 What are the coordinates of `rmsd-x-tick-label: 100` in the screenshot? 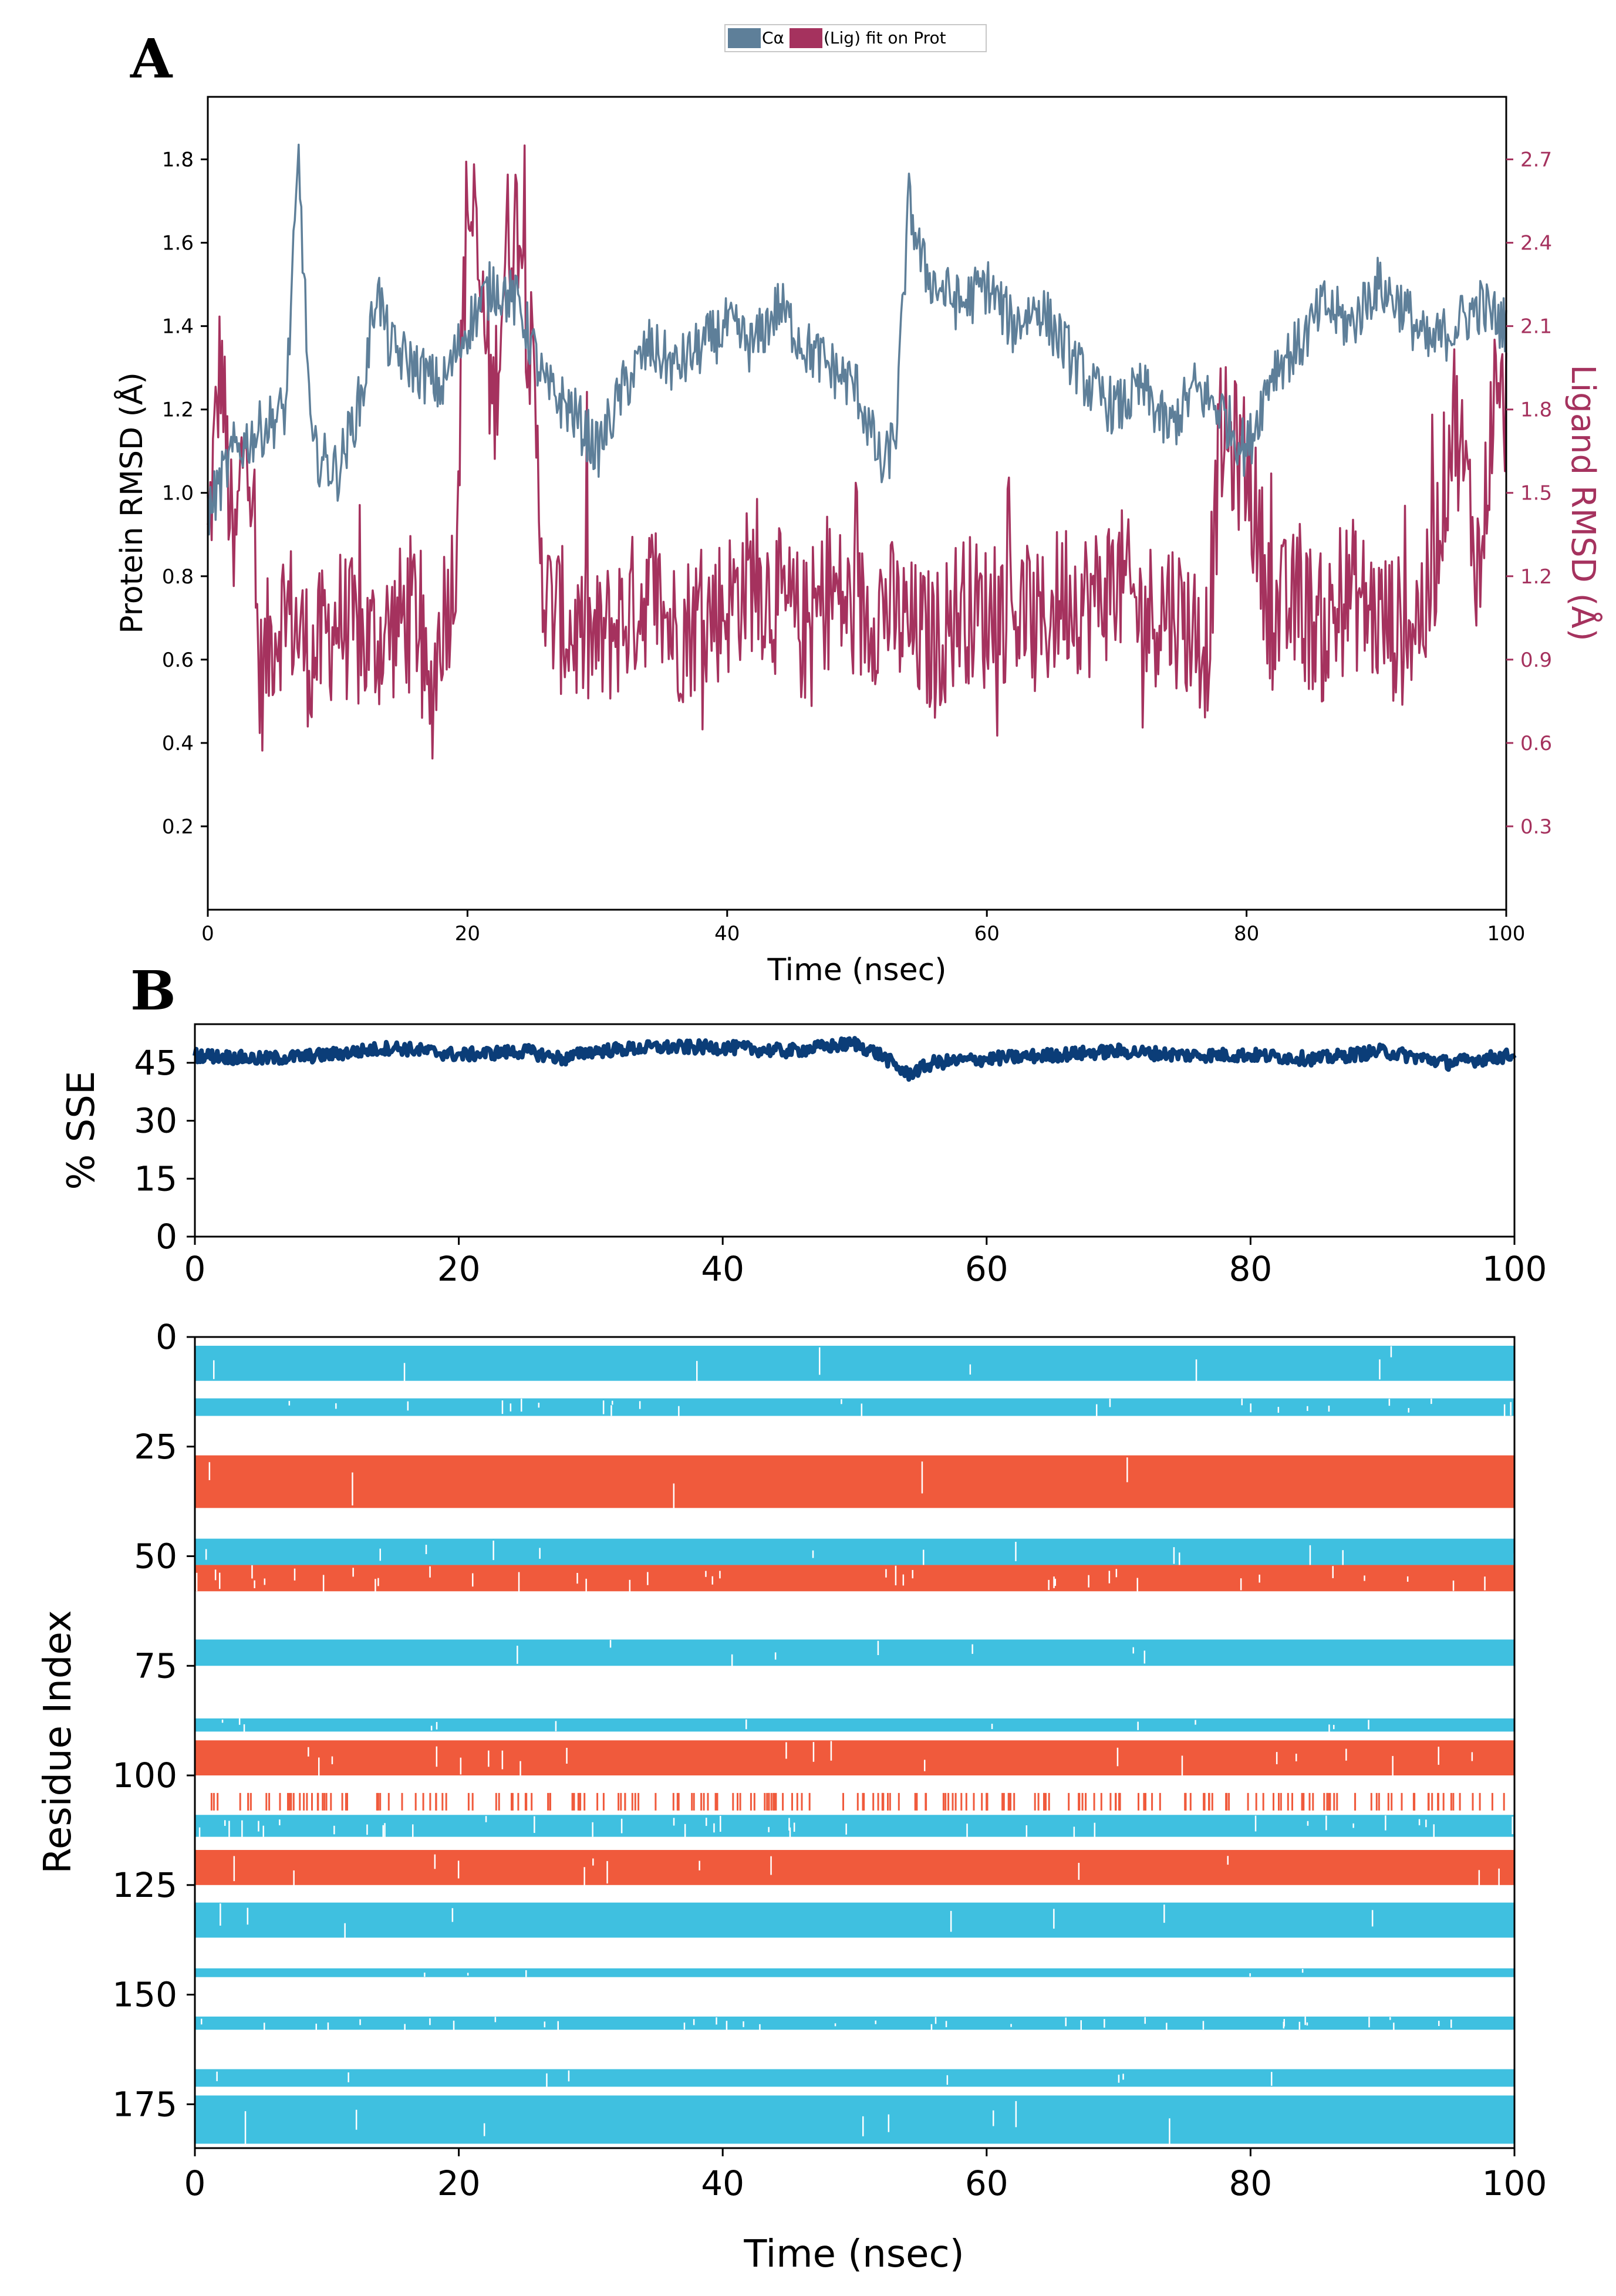 It's located at (1506, 934).